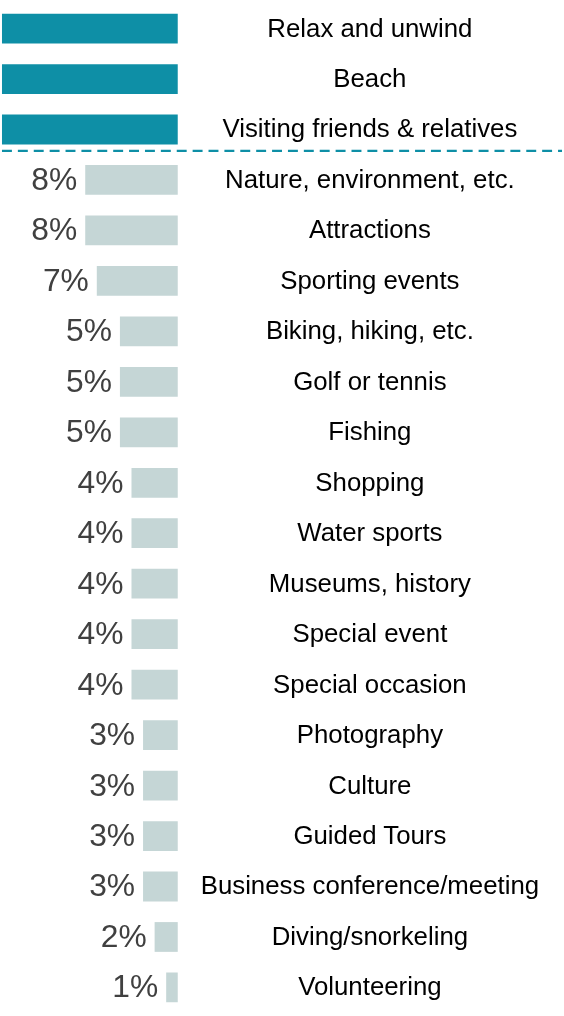 Image resolution: width=564 pixels, height=1016 pixels. Describe the element at coordinates (370, 532) in the screenshot. I see `y-tick-label: Water sports` at that location.